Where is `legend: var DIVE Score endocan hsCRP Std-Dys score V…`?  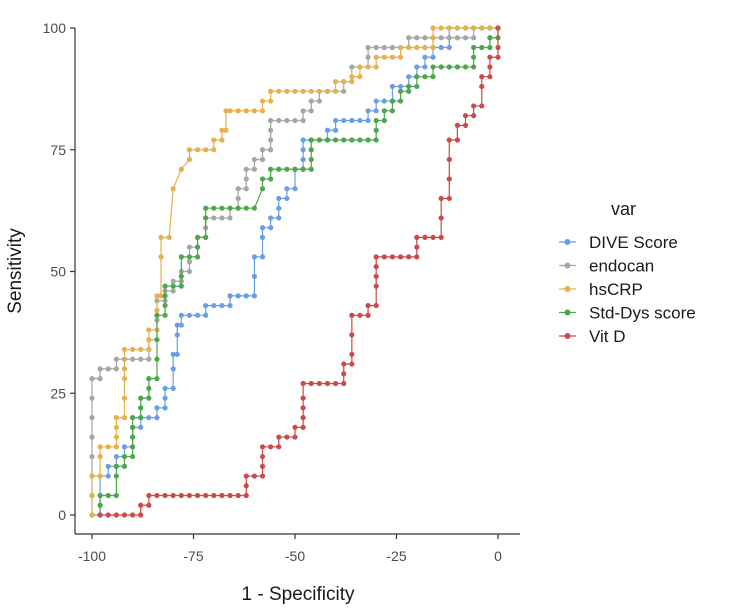
legend: var DIVE Score endocan hsCRP Std-Dys score V… is located at coordinates (627, 272).